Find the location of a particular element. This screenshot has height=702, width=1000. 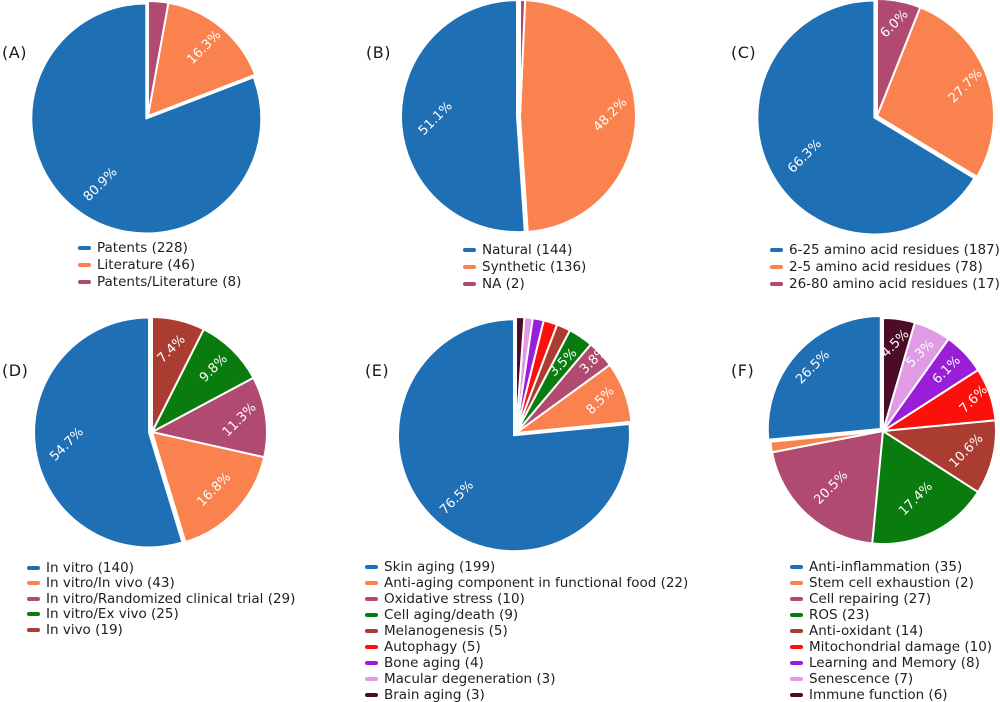

legend-label: Oxidative stress (10) is located at coordinates (454, 599).